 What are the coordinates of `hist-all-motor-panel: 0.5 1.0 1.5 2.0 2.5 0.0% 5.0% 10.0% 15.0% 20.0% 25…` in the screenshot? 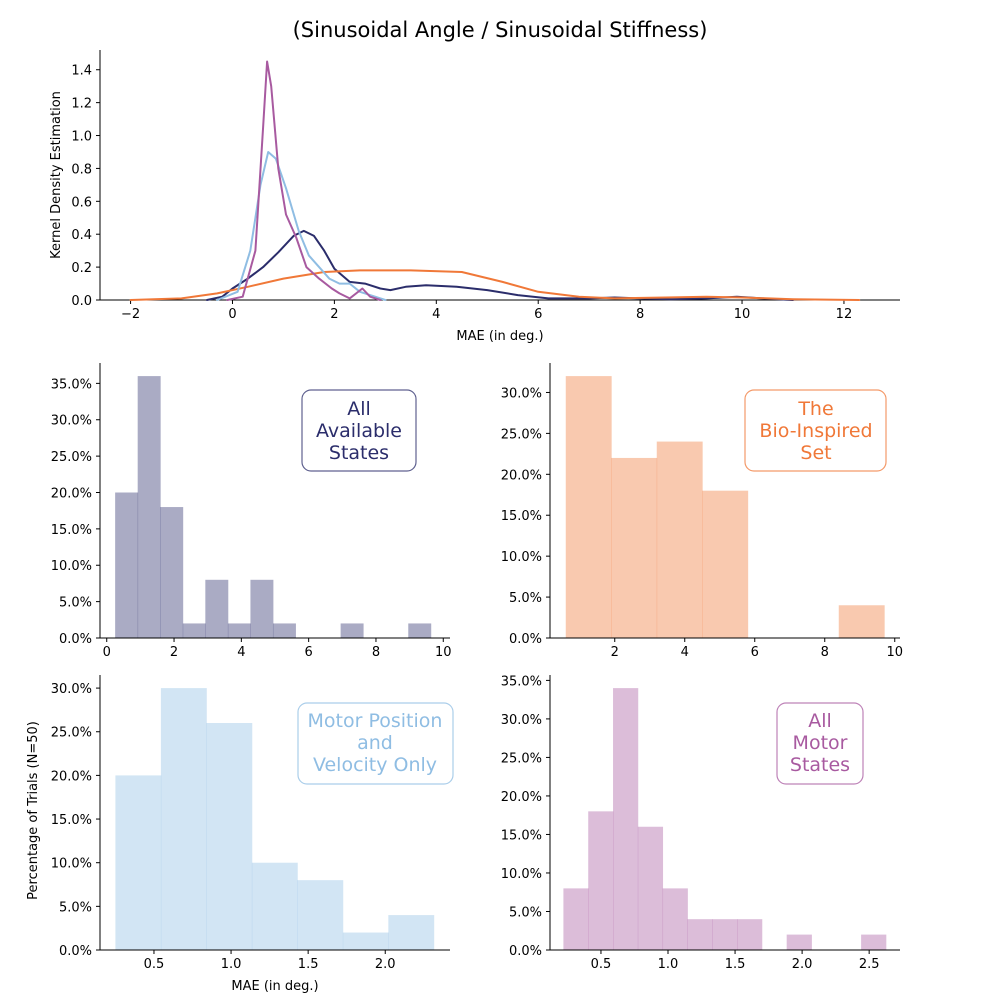 It's located at (700, 823).